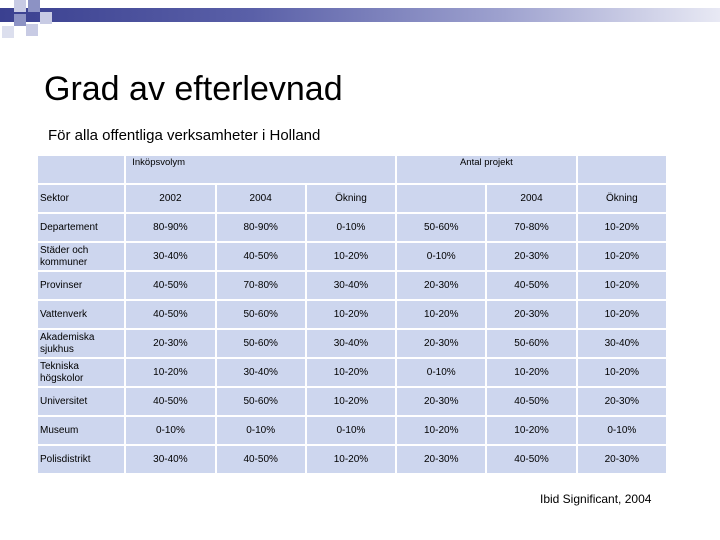  What do you see at coordinates (621, 430) in the screenshot?
I see `cell-projects-increase: 0-10%` at bounding box center [621, 430].